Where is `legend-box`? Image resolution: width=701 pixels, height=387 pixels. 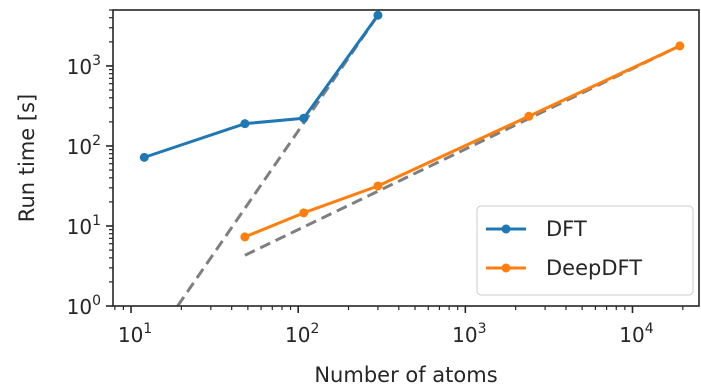 legend-box is located at coordinates (585, 250).